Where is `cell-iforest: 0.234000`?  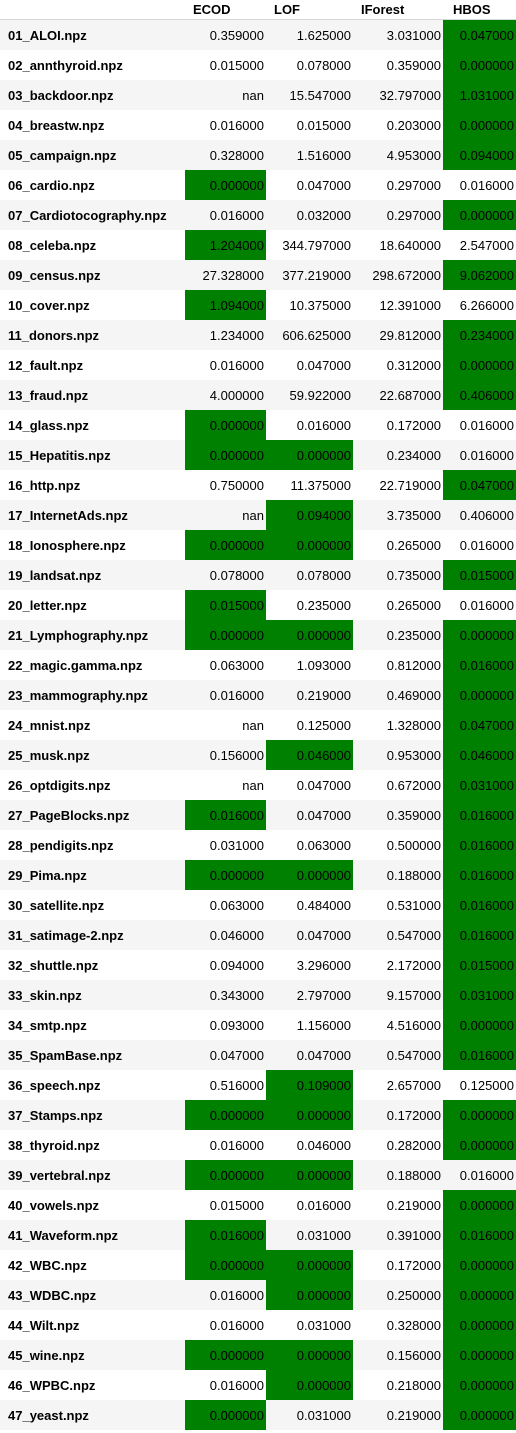 cell-iforest: 0.234000 is located at coordinates (398, 455).